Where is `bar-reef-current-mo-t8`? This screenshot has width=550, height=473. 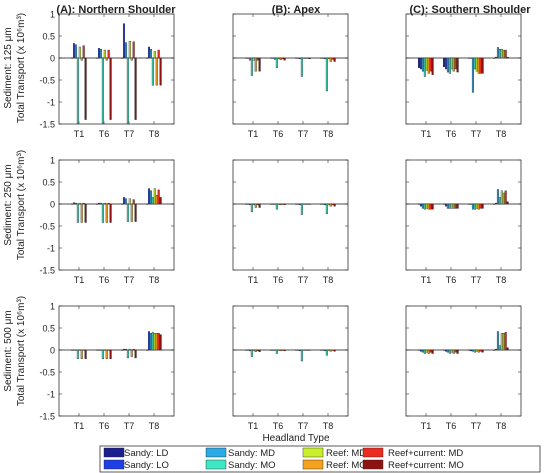
bar-reef-current-mo-t8 is located at coordinates (334, 59).